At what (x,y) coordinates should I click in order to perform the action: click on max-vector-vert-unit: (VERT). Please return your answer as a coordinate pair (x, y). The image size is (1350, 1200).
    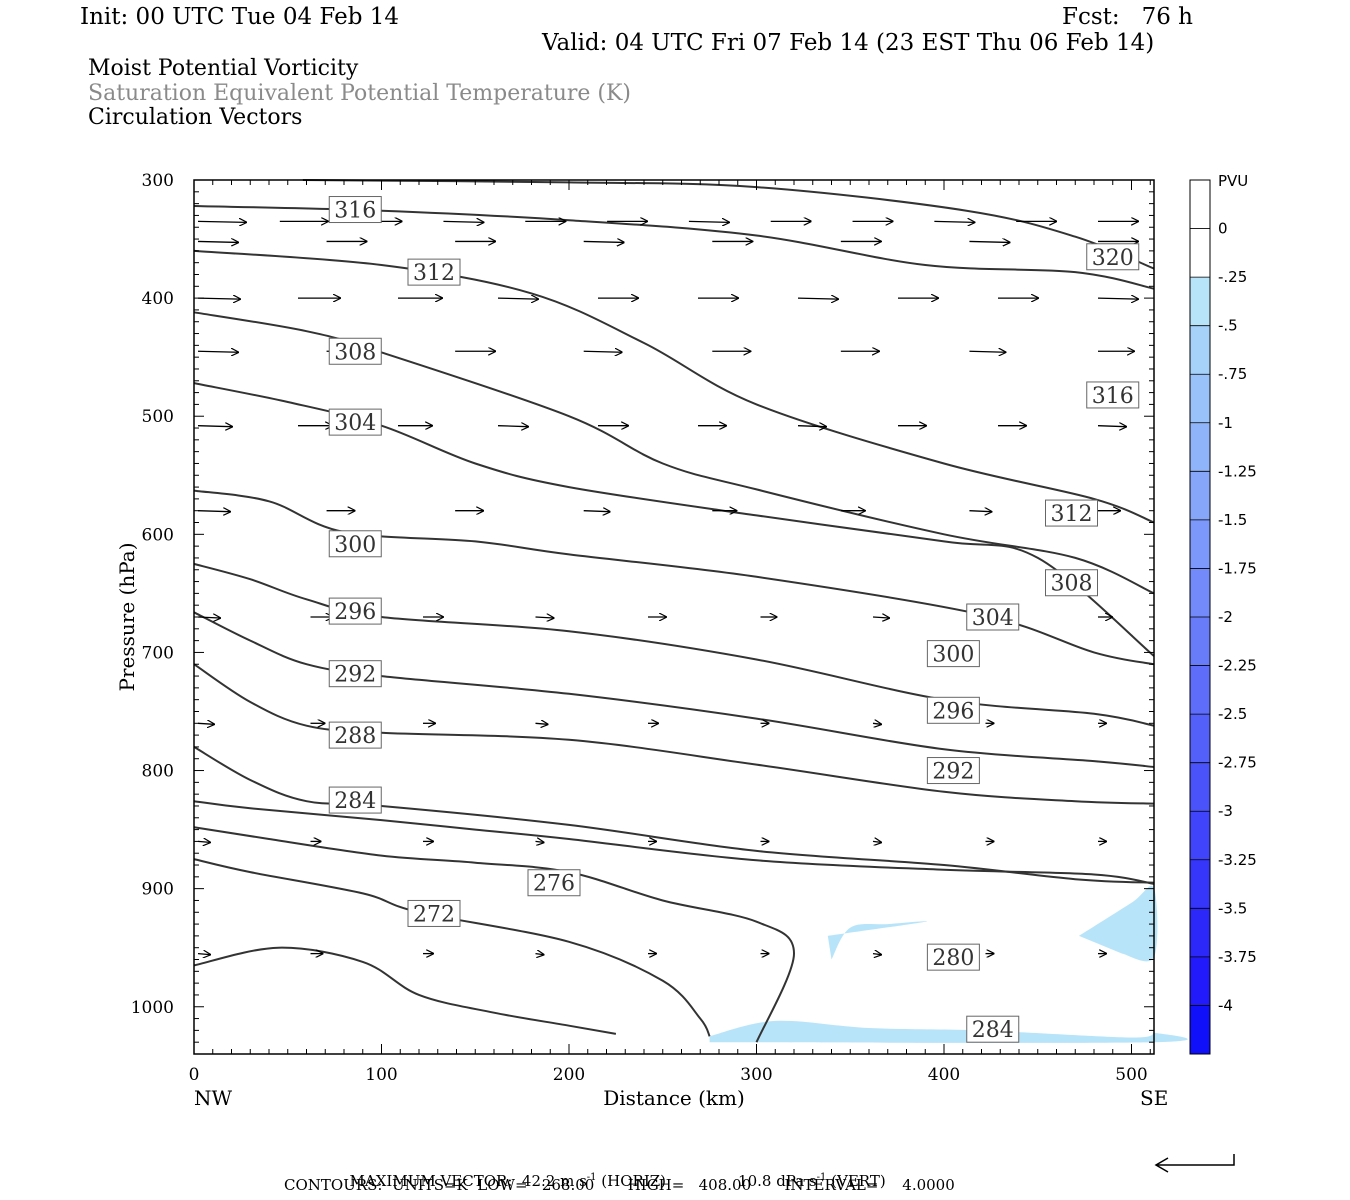
    Looking at the image, I should click on (856, 1181).